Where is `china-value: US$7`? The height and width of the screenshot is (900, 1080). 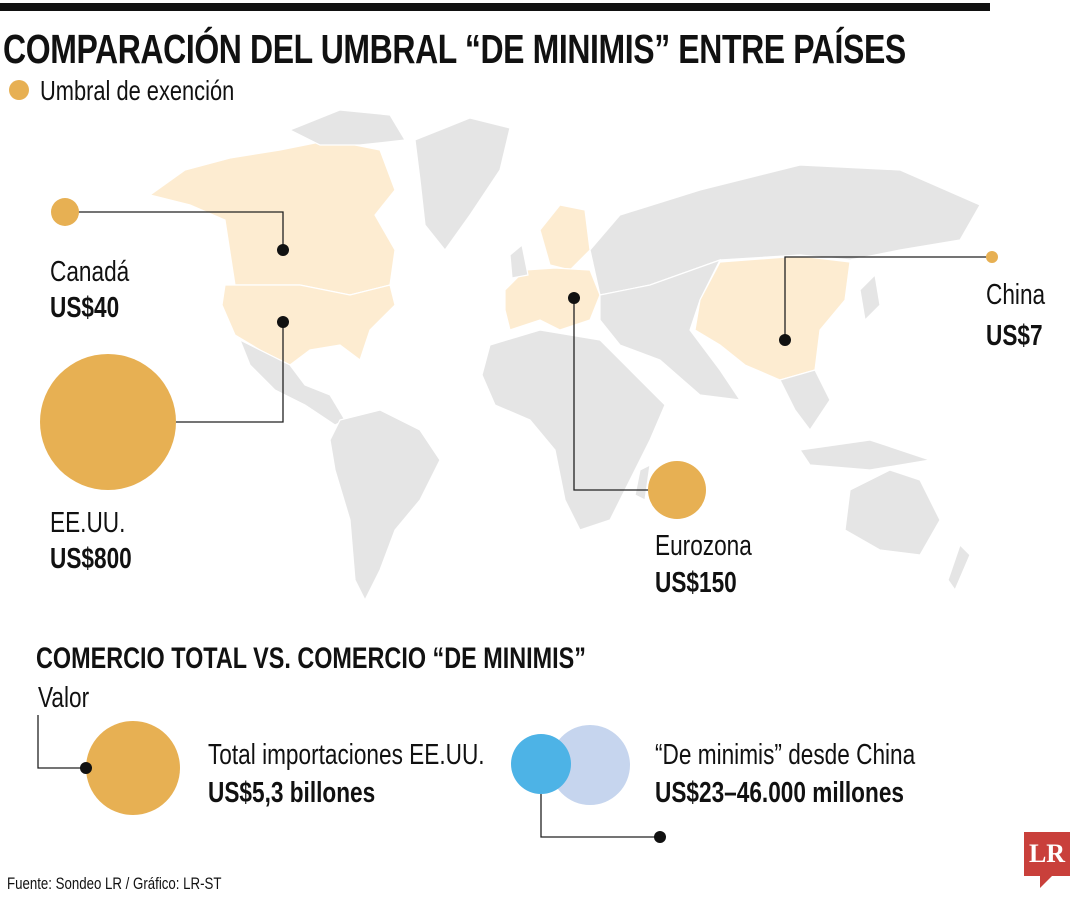
china-value: US$7 is located at coordinates (1014, 336).